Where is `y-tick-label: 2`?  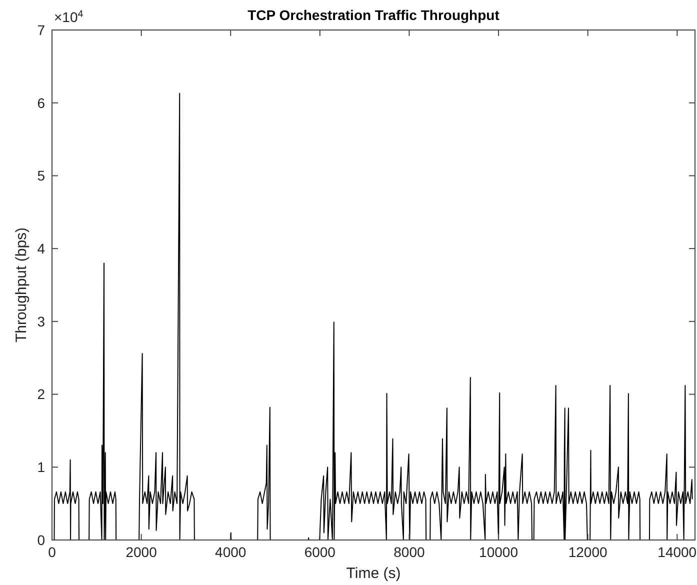
y-tick-label: 2 is located at coordinates (41, 394).